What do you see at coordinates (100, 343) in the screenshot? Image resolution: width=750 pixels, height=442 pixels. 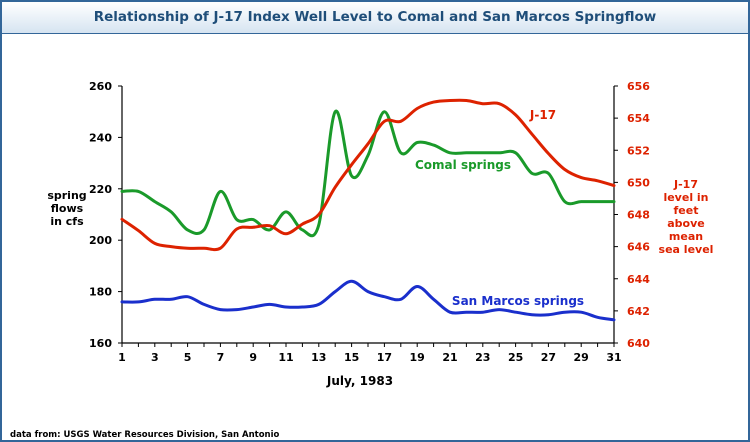 I see `y-left-tick-label: 160` at bounding box center [100, 343].